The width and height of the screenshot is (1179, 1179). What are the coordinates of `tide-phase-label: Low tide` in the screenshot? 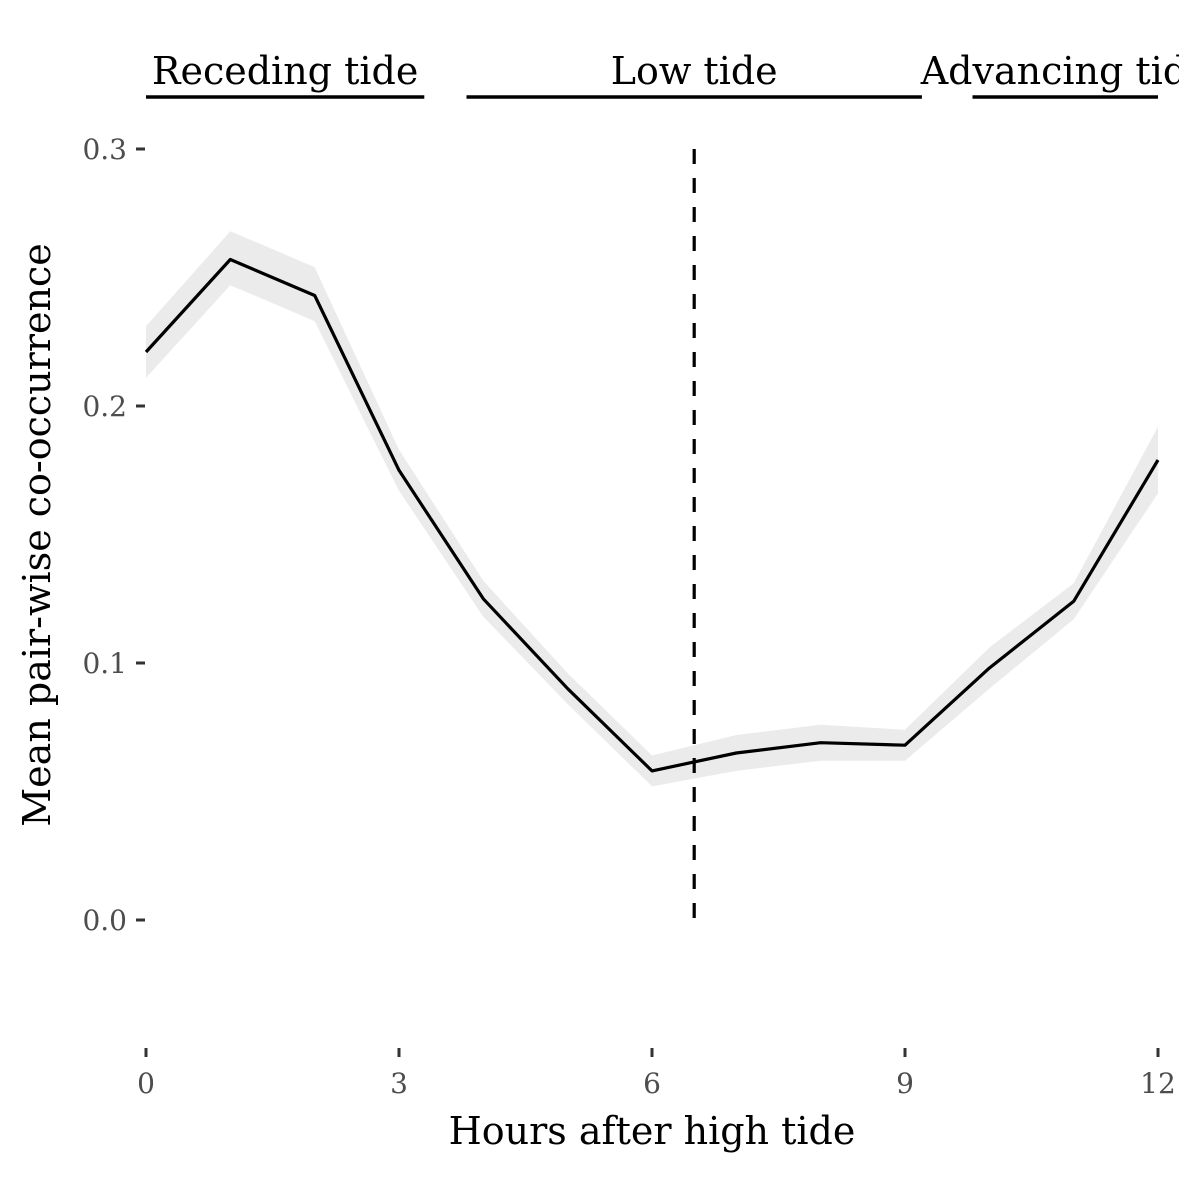 It's located at (694, 71).